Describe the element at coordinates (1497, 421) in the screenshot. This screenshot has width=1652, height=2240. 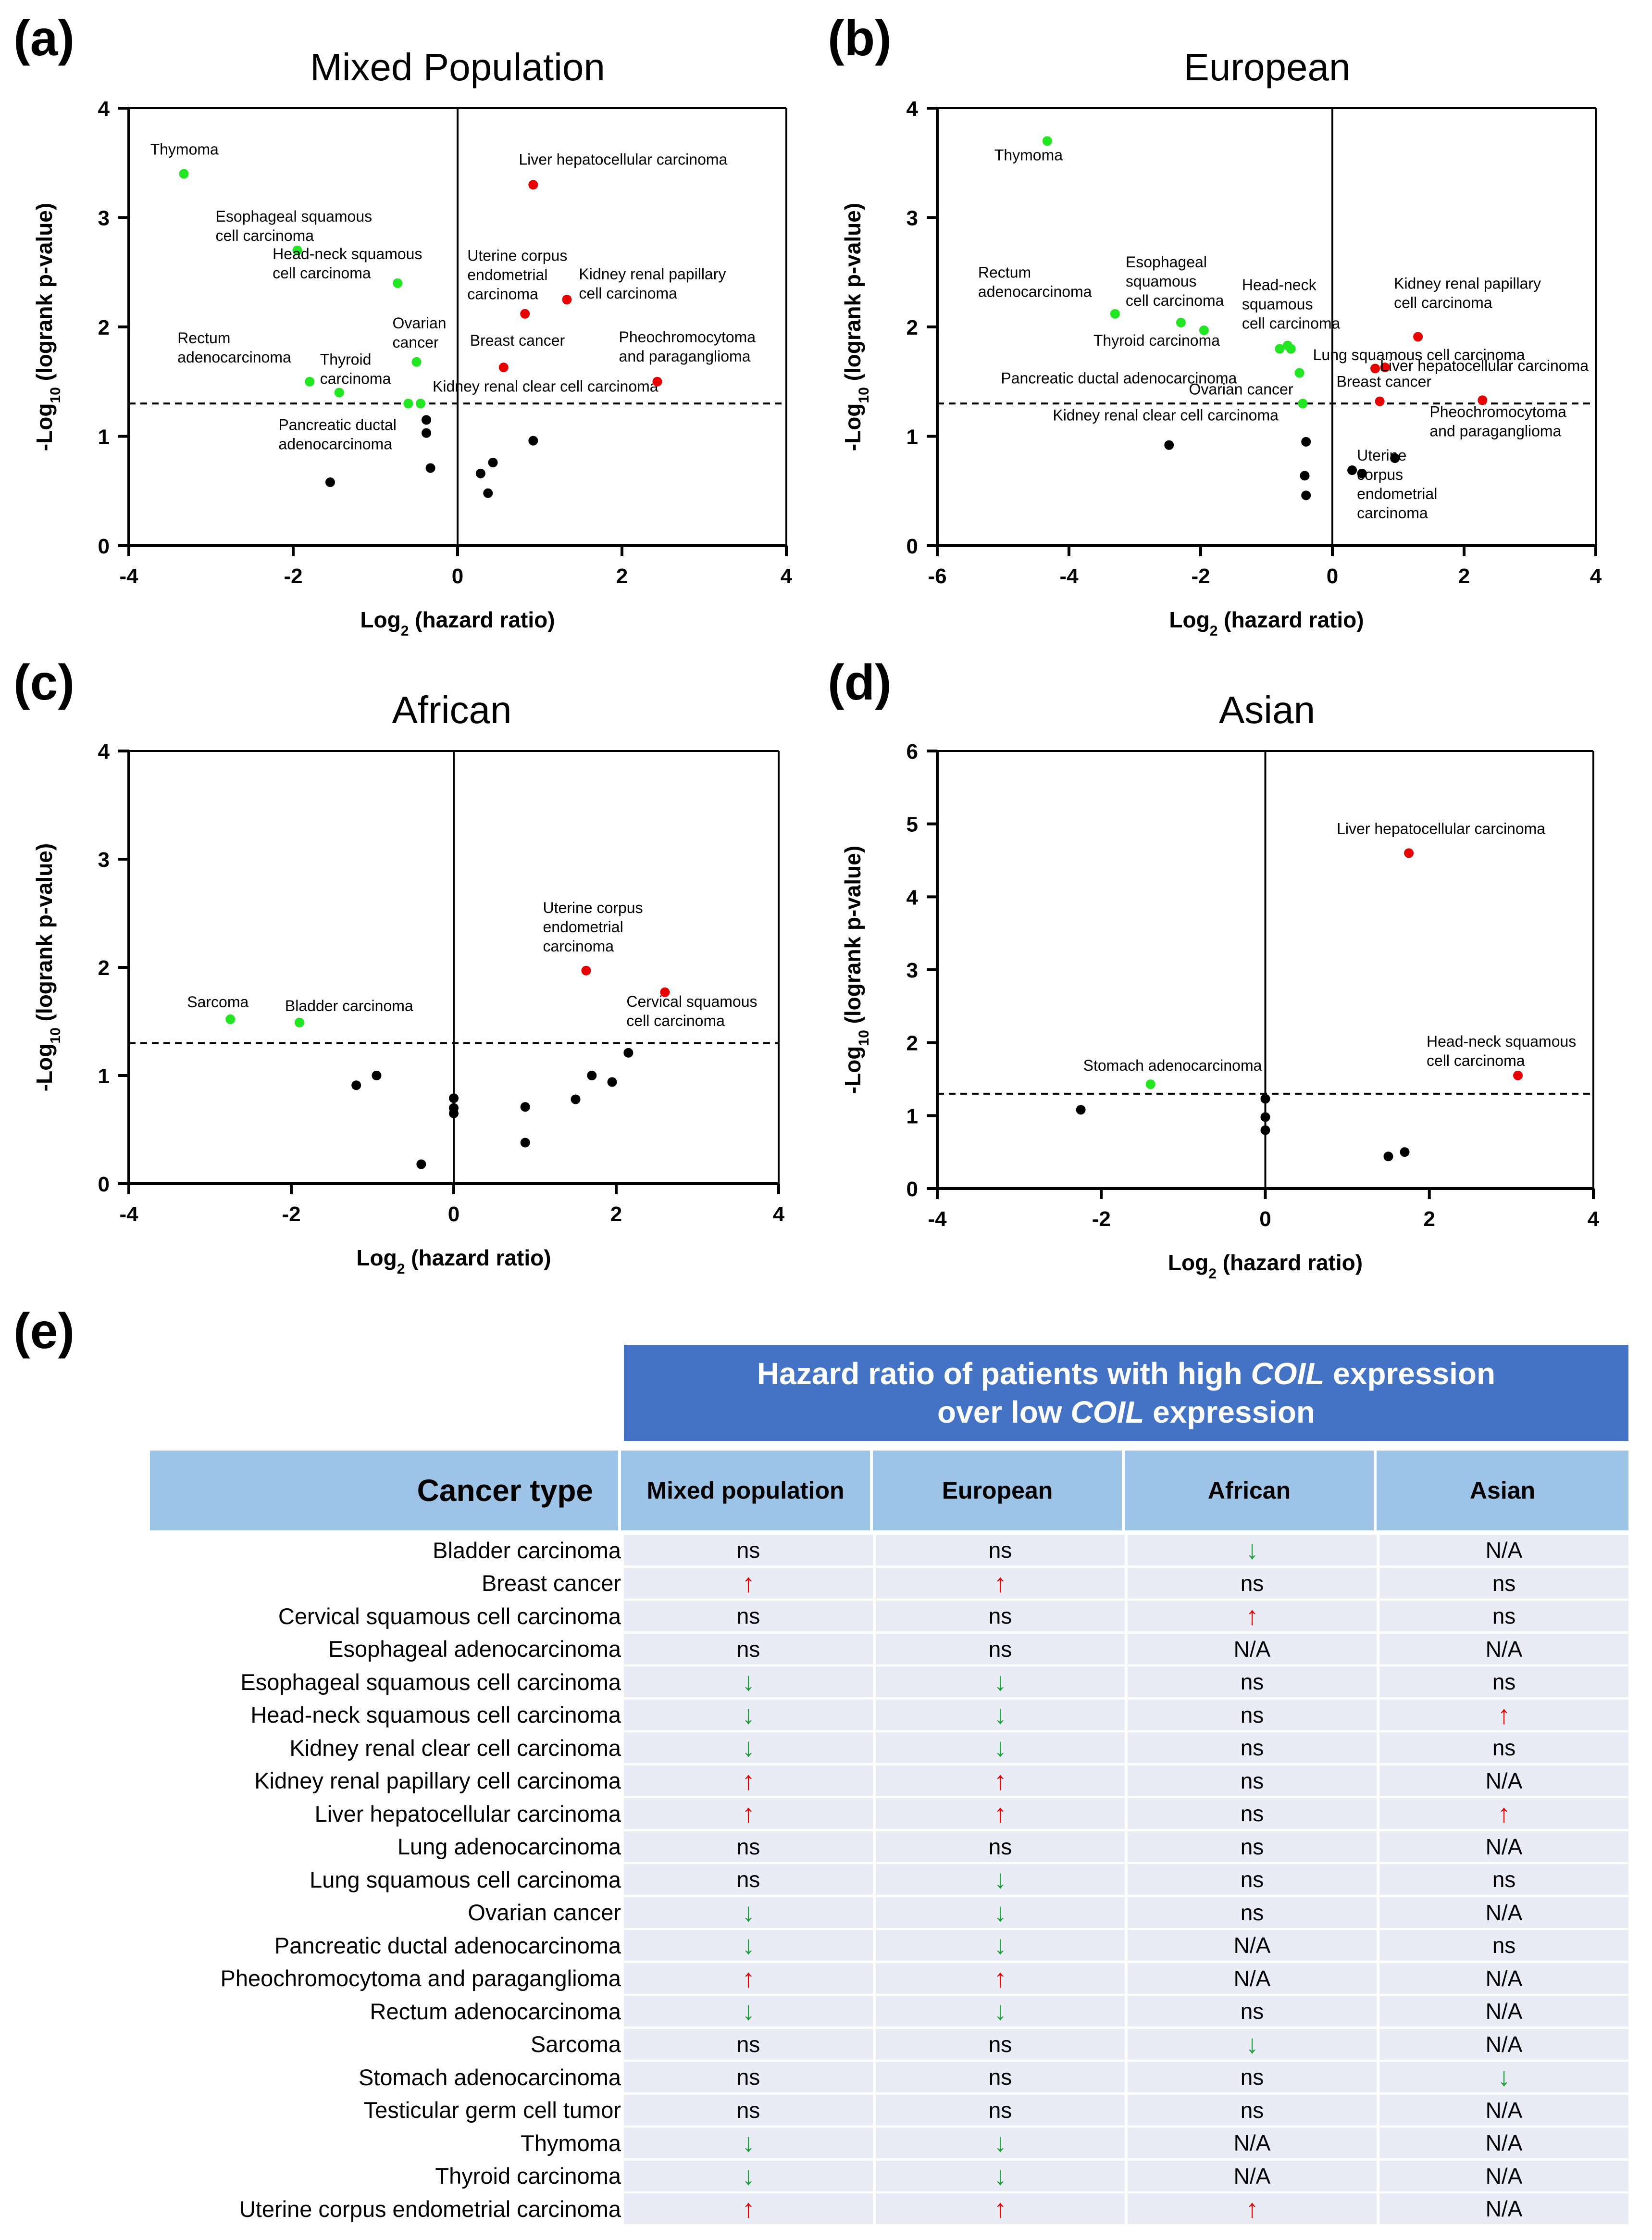
I see `point-label: Pheochromocytoma and paraganglioma` at that location.